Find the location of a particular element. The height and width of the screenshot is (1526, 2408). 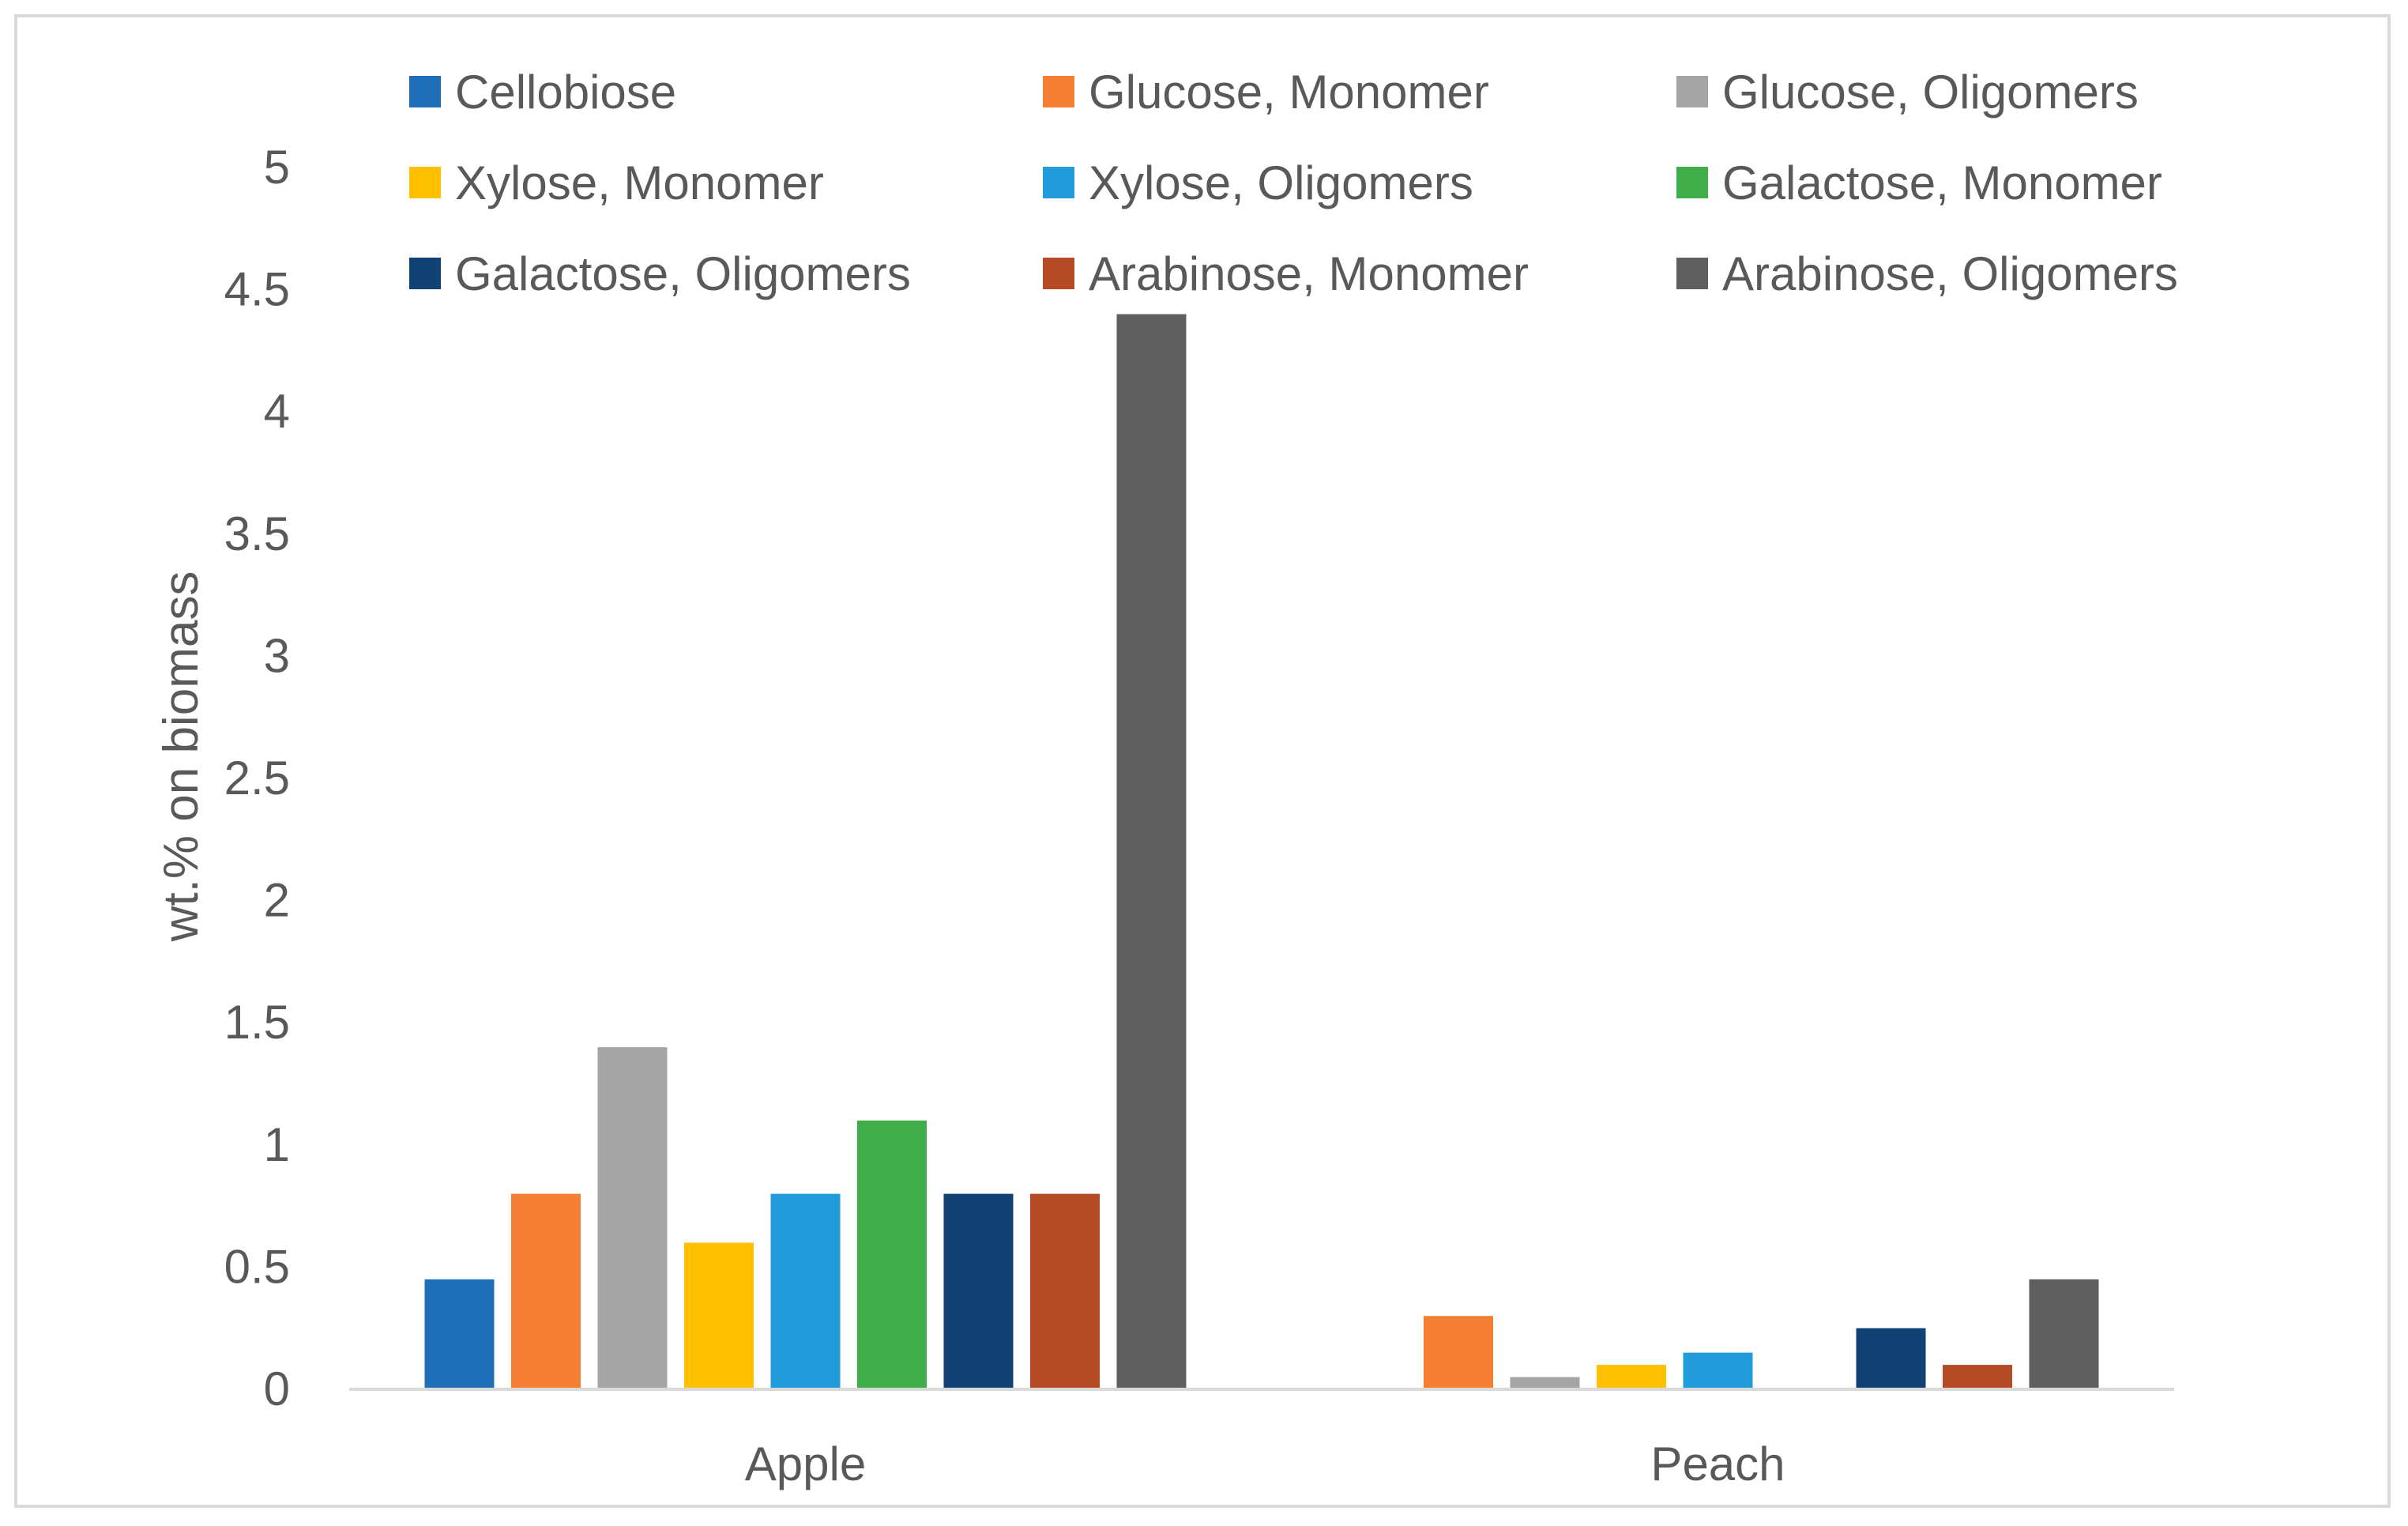

y-tick-label: 1 is located at coordinates (277, 1144).